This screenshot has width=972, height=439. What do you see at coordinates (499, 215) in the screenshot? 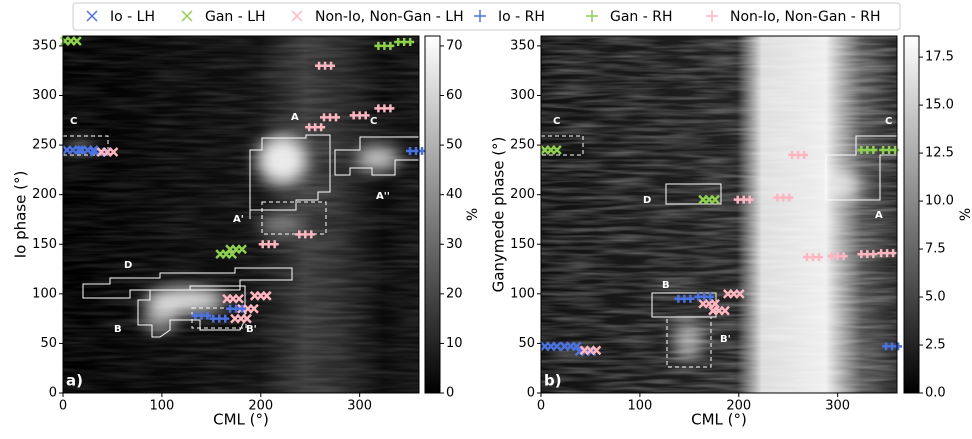
I see `y-axis-label: Ganymede phase (°)` at bounding box center [499, 215].